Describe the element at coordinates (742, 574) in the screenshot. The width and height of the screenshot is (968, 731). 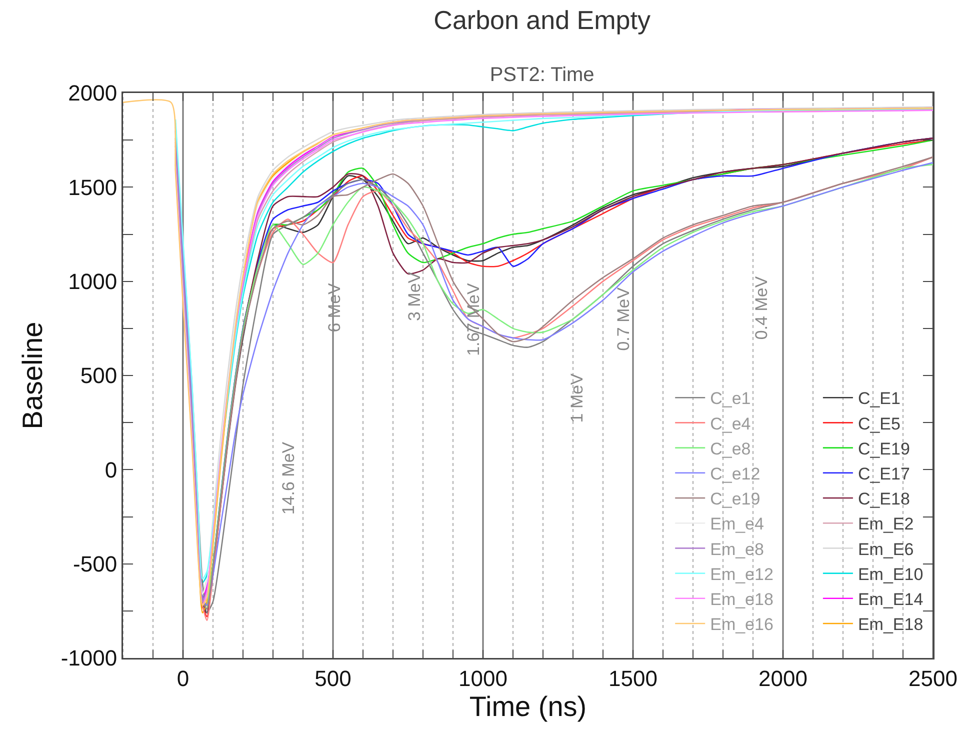
I see `legend-label: Em_e12` at that location.